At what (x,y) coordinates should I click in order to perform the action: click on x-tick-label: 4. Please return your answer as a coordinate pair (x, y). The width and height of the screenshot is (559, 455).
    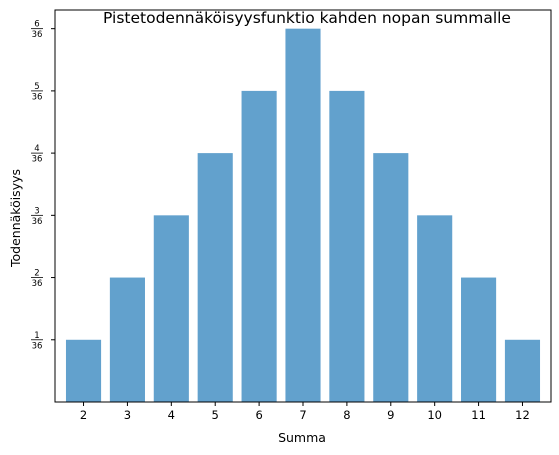
    Looking at the image, I should click on (171, 415).